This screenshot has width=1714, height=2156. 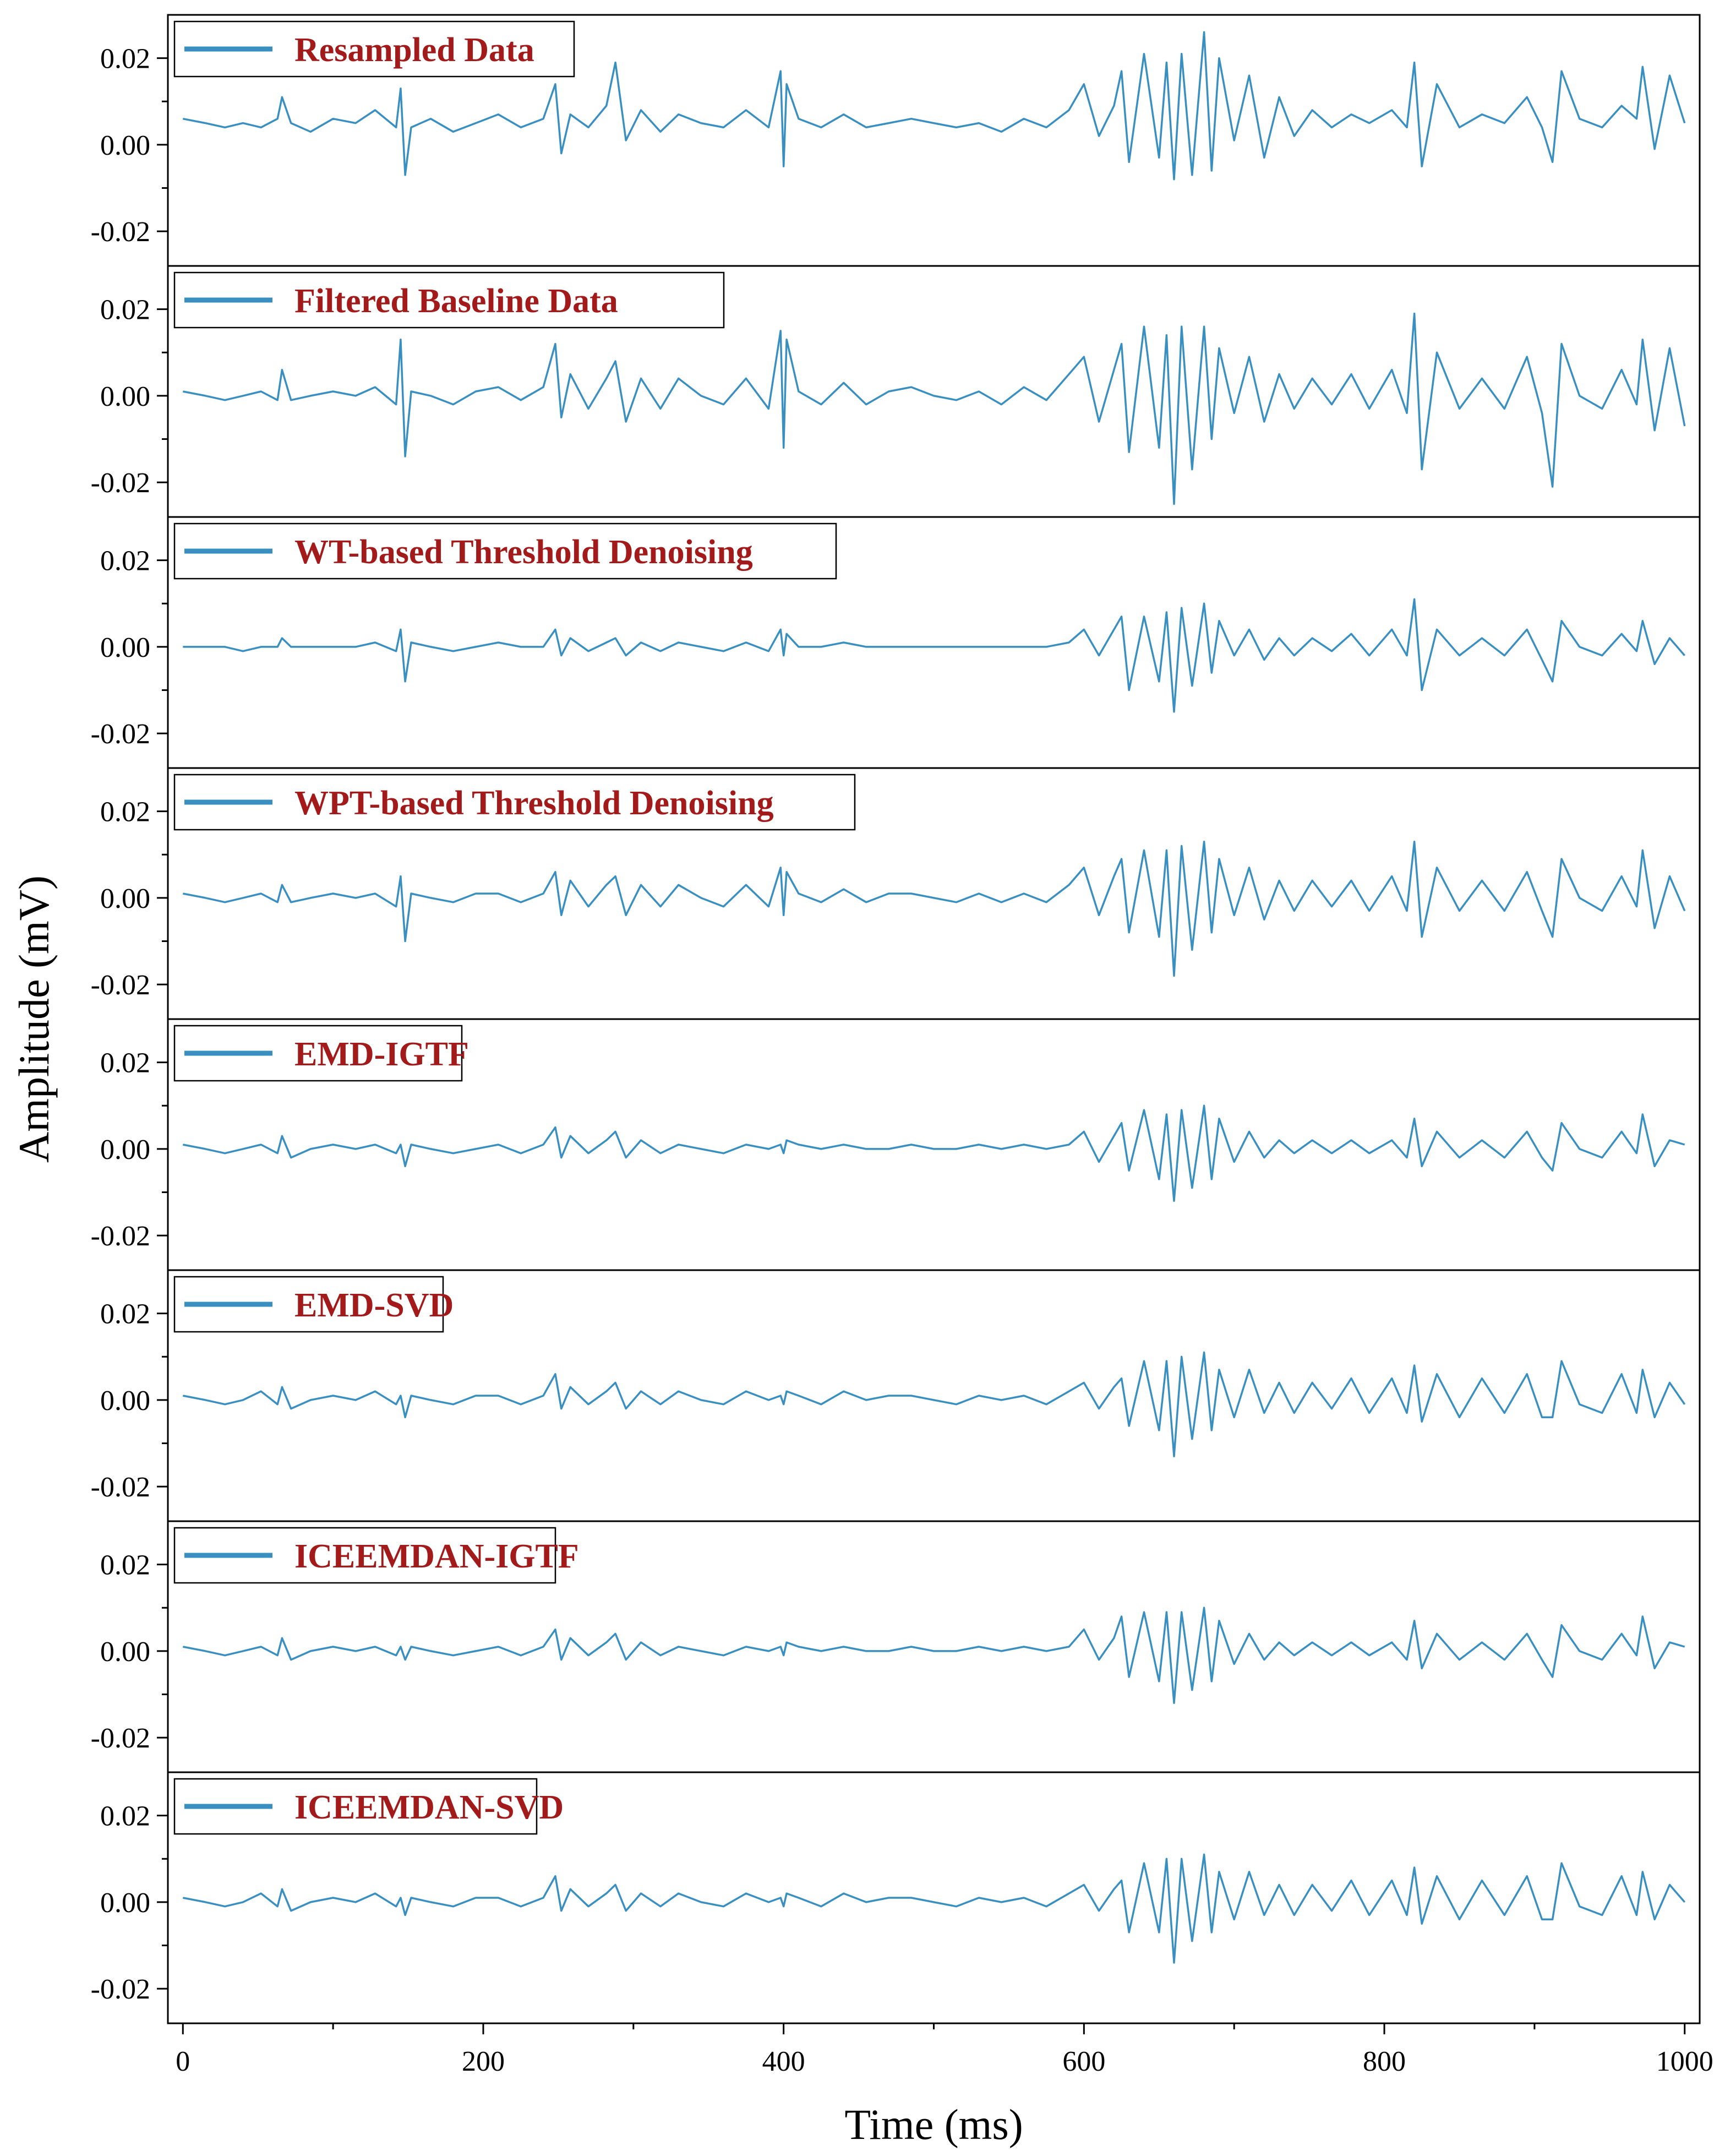 I want to click on x-tick-label-4: 600, so click(x=1083, y=2061).